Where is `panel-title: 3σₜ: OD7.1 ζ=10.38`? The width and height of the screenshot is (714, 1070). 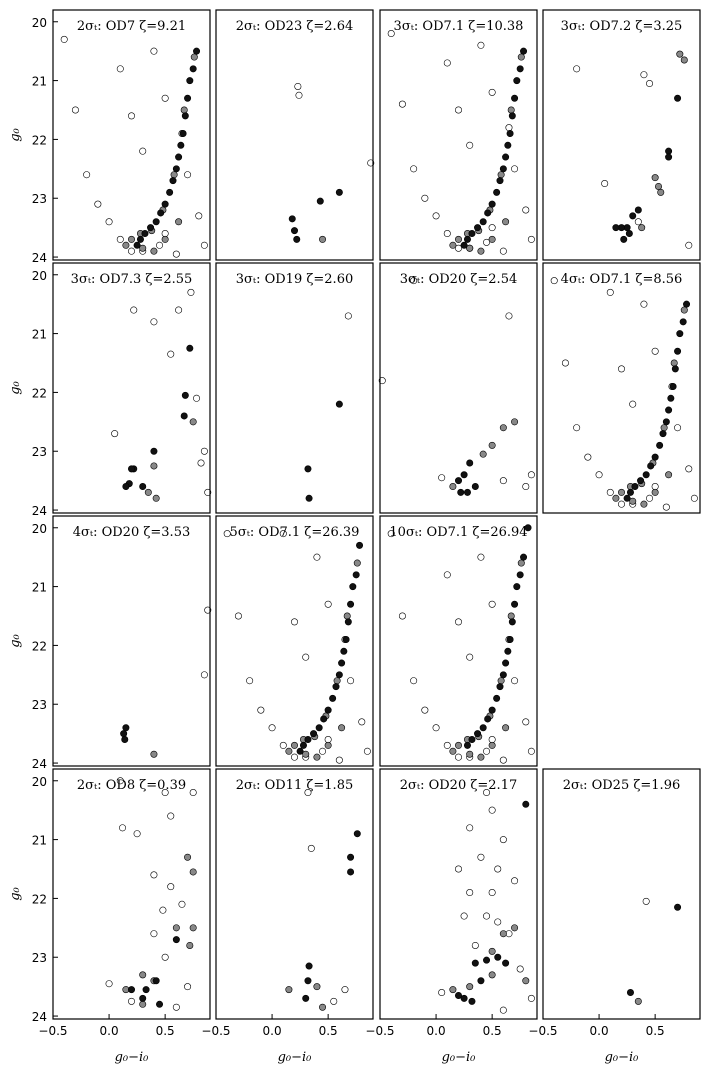
panel-title: 3σₜ: OD7.1 ζ=10.38 is located at coordinates (459, 26).